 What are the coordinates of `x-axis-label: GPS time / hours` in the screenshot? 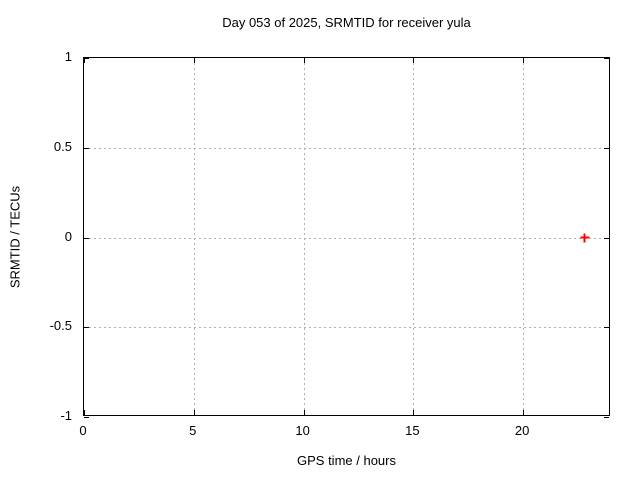 It's located at (346, 460).